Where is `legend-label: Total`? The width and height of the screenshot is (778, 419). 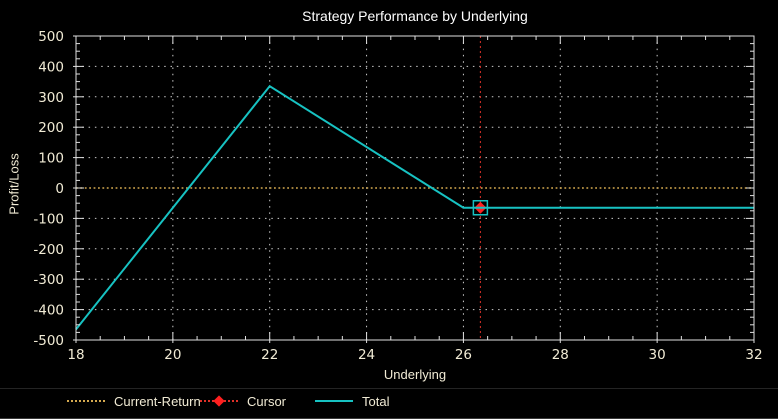
legend-label: Total is located at coordinates (376, 401).